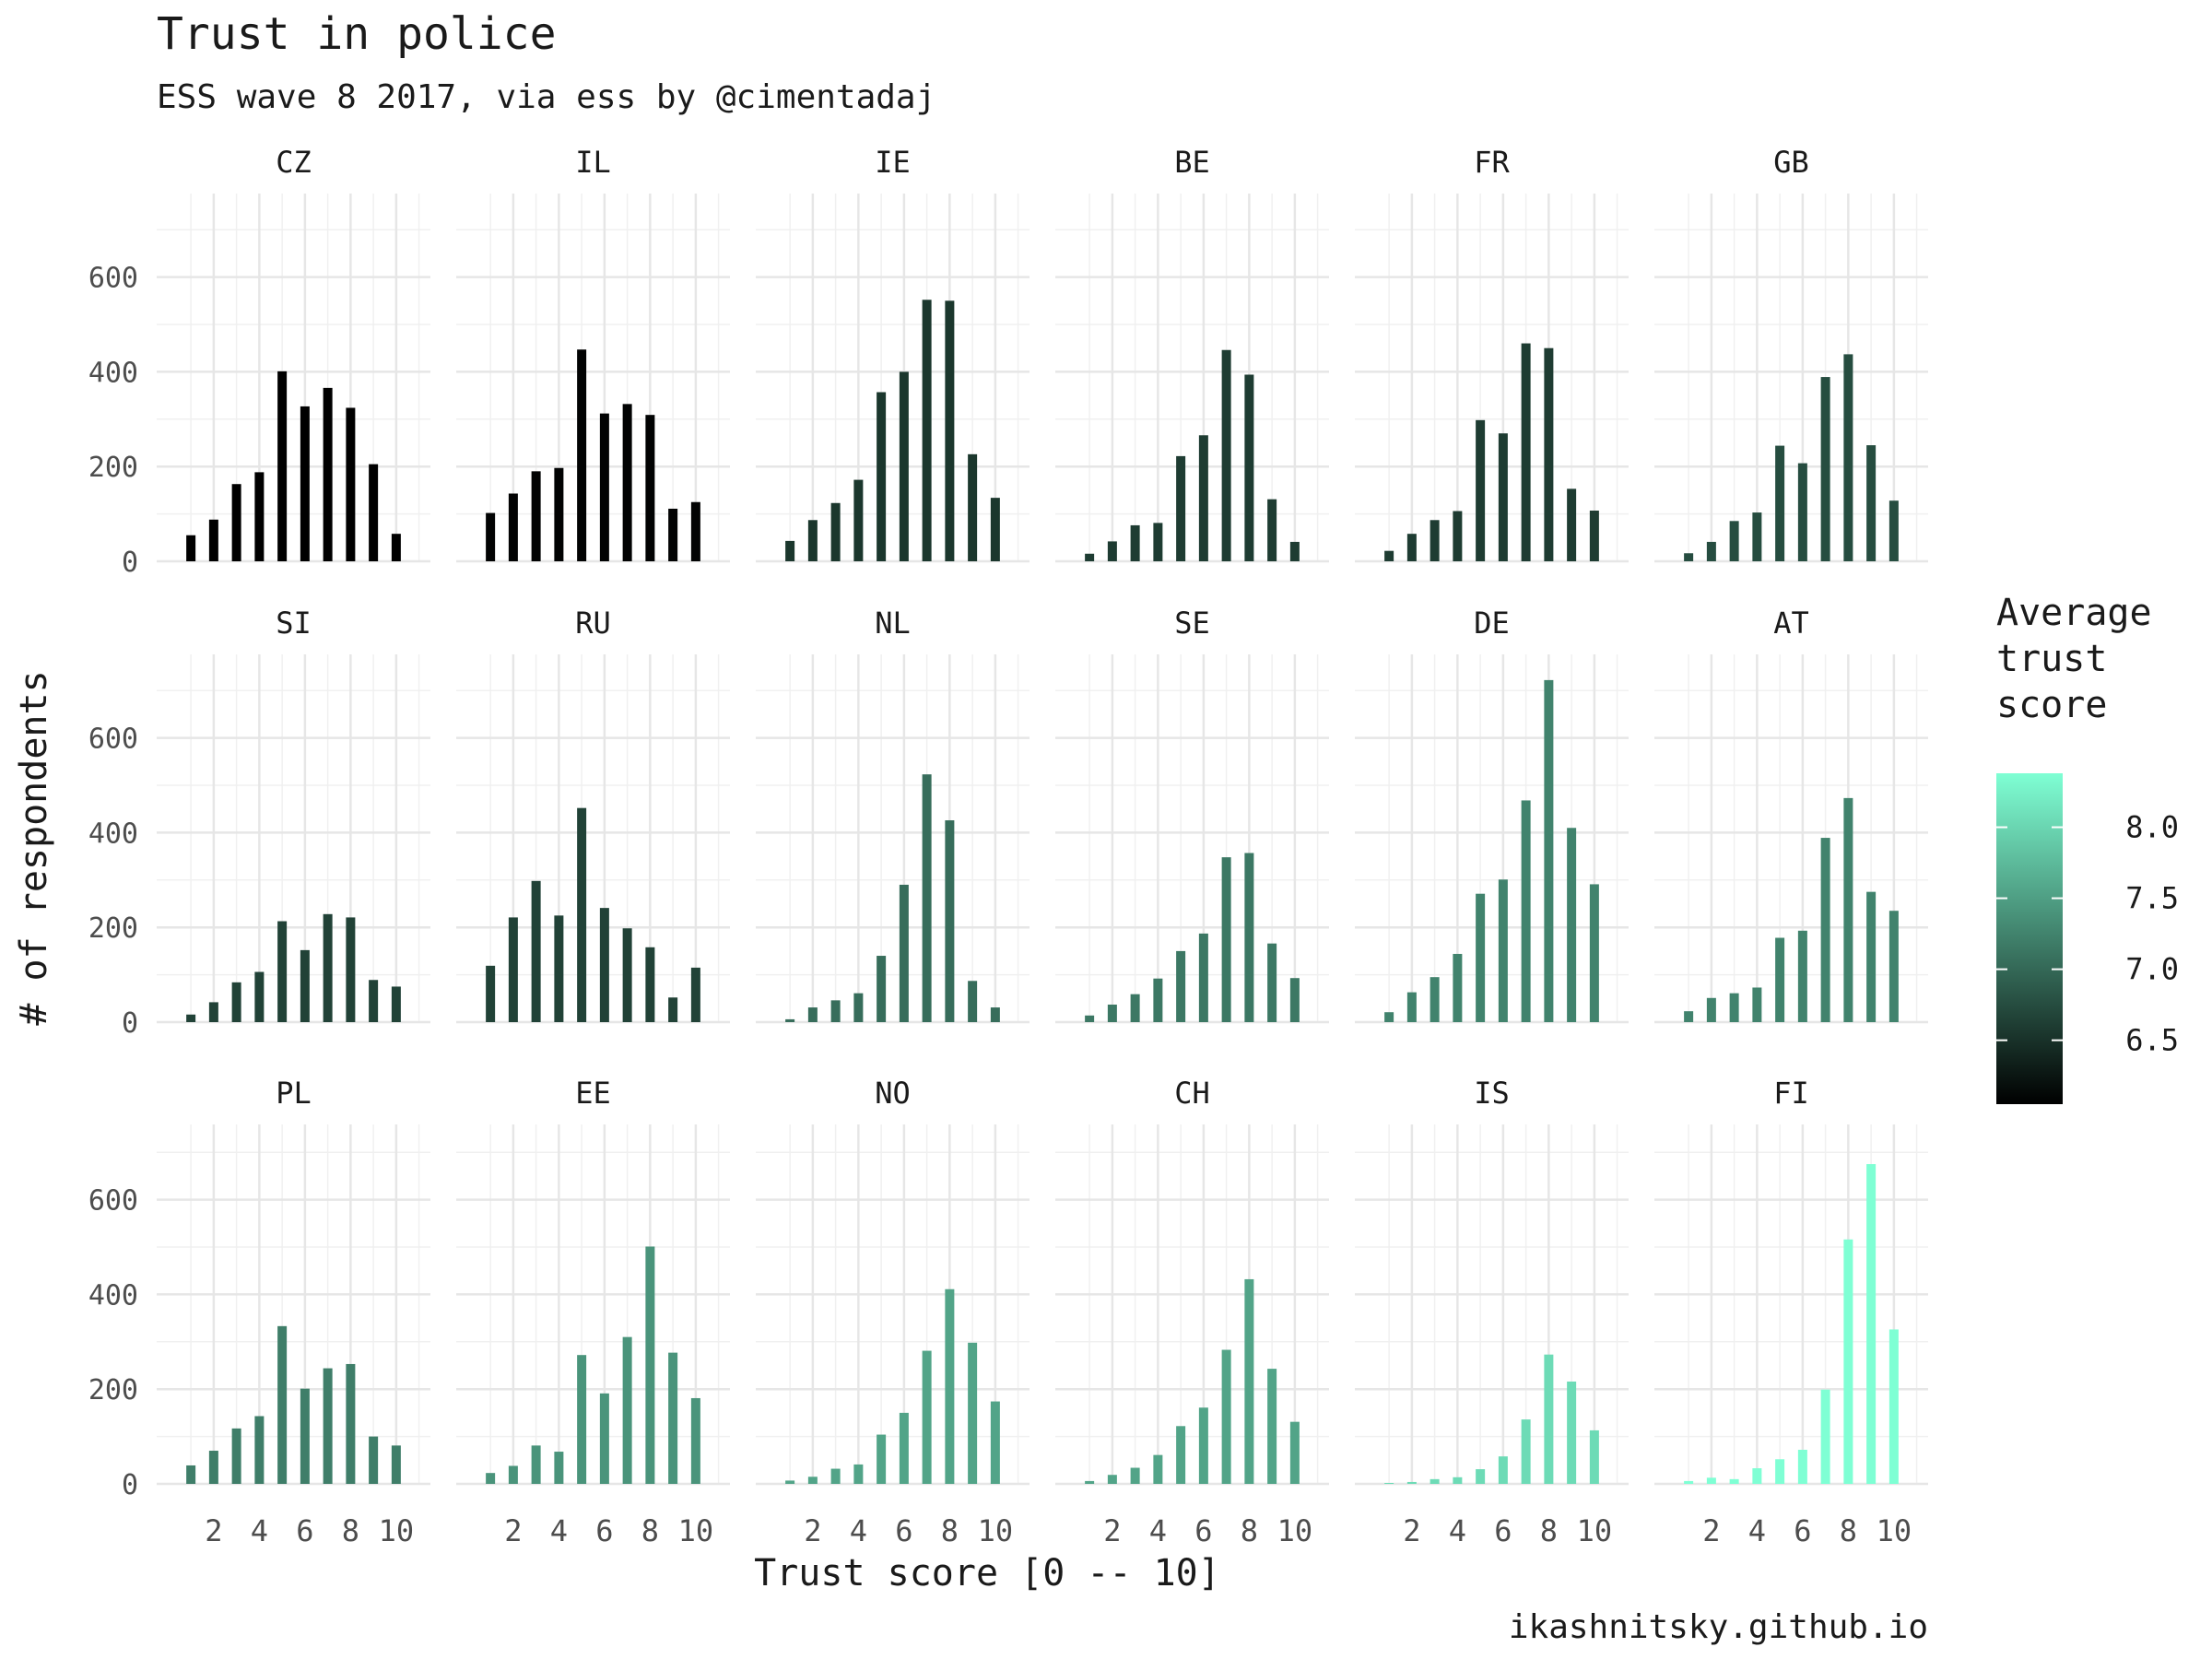 Image resolution: width=2212 pixels, height=1659 pixels. Describe the element at coordinates (2152, 969) in the screenshot. I see `legend-tick-label: 7.0` at that location.